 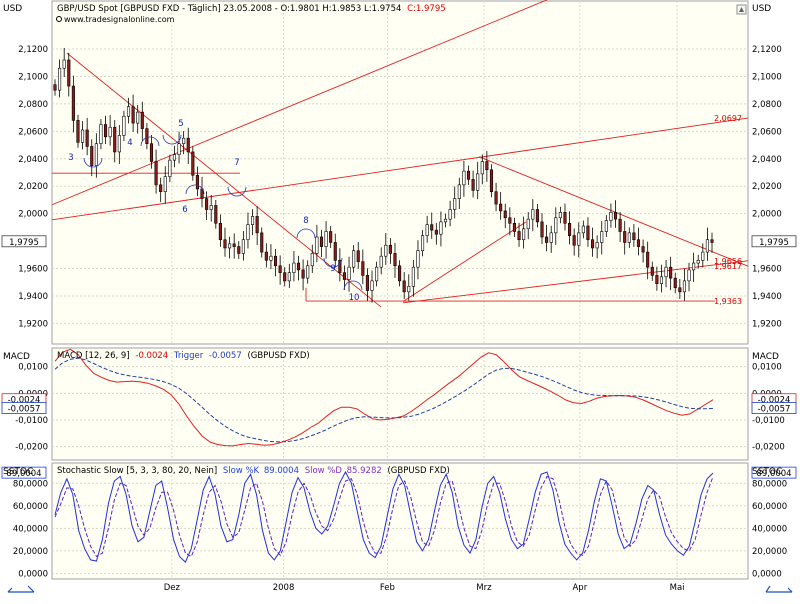 What do you see at coordinates (774, 241) in the screenshot?
I see `price-last-value-right-box` at bounding box center [774, 241].